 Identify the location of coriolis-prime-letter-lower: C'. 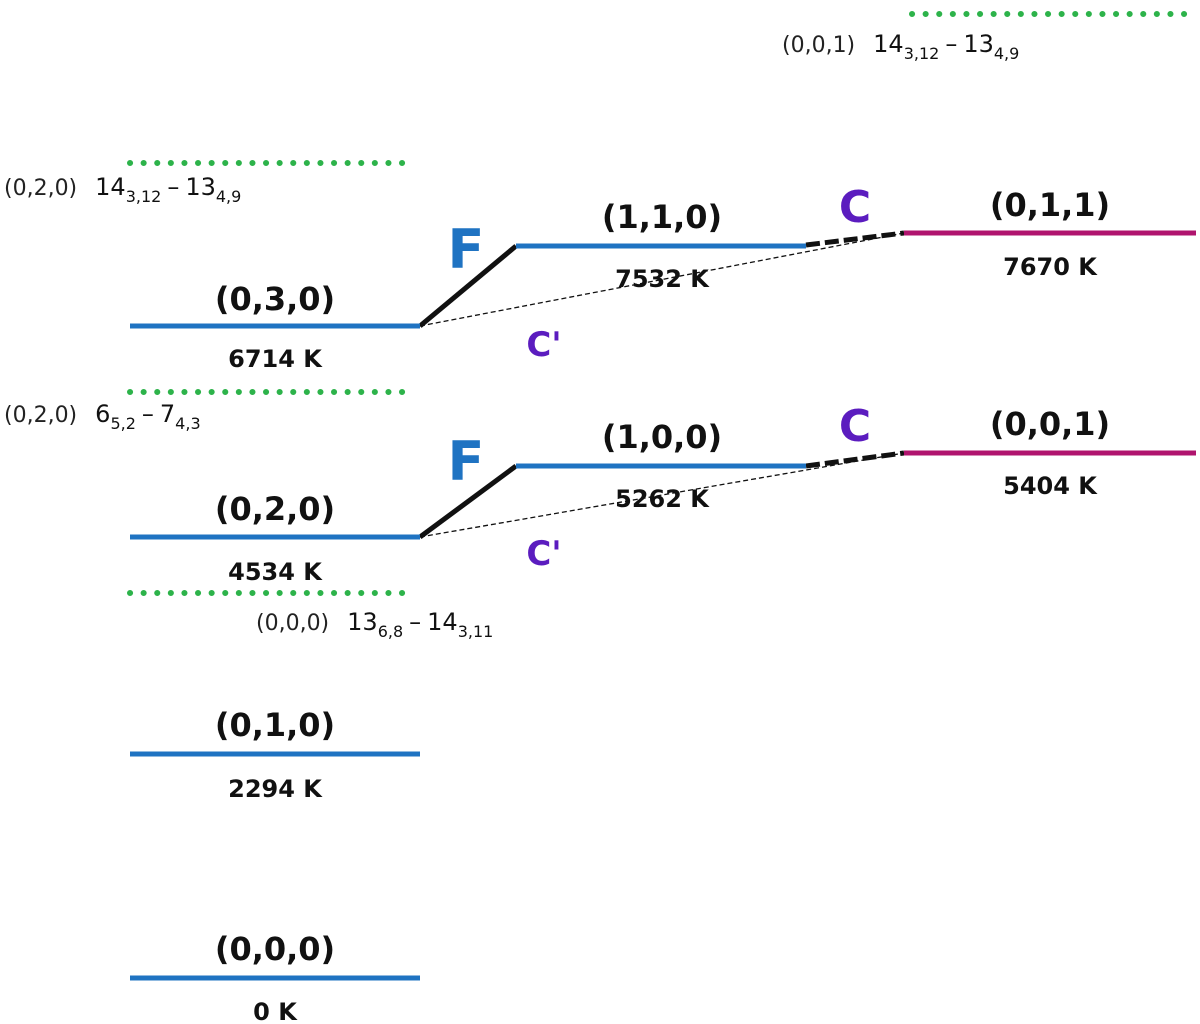
(543, 554).